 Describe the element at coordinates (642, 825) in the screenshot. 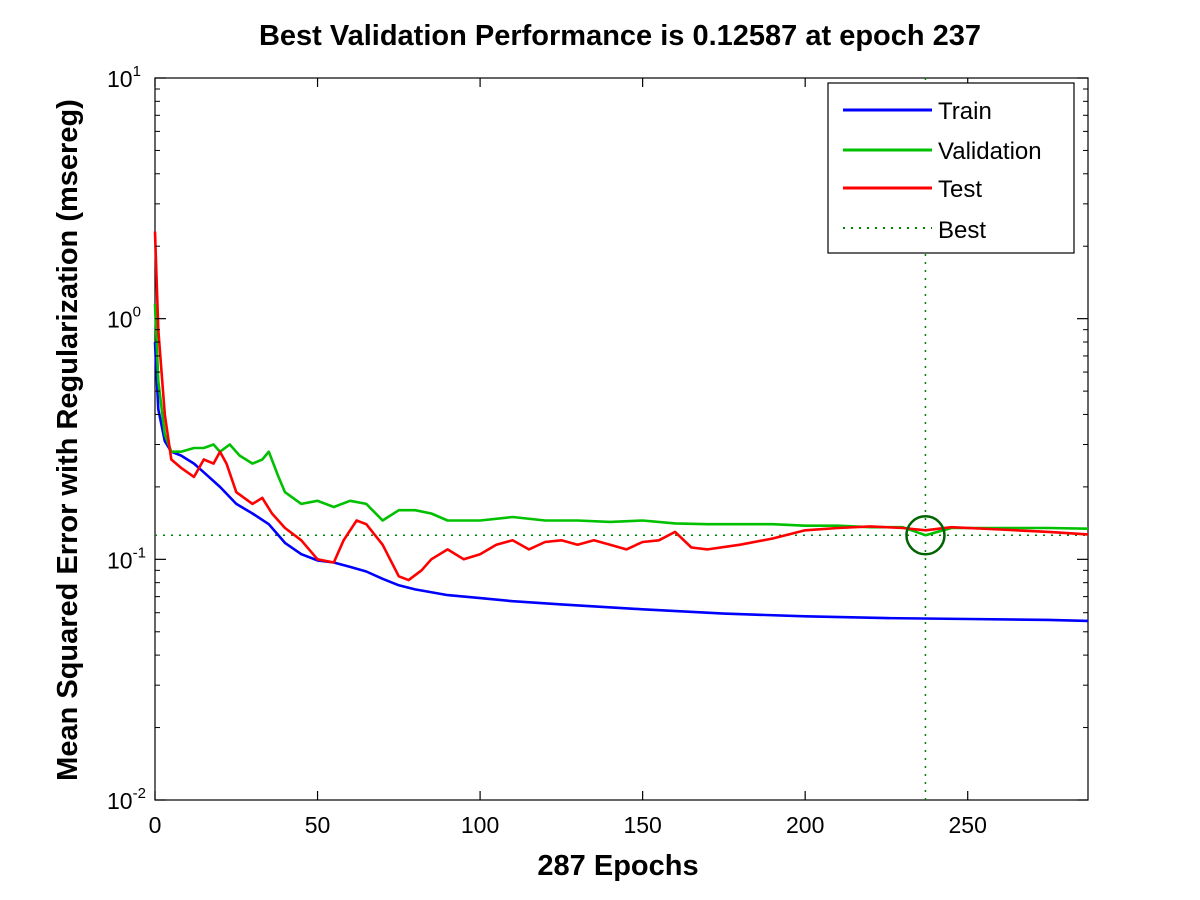

I see `x-tick-label: 150` at that location.